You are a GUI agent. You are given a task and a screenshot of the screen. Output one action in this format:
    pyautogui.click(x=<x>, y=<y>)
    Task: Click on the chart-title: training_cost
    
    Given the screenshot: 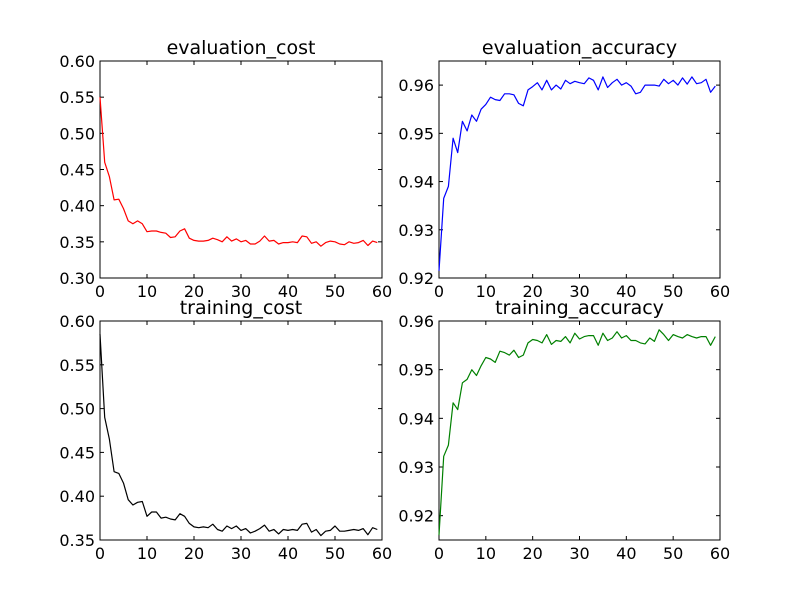 What is the action you would take?
    pyautogui.click(x=241, y=308)
    